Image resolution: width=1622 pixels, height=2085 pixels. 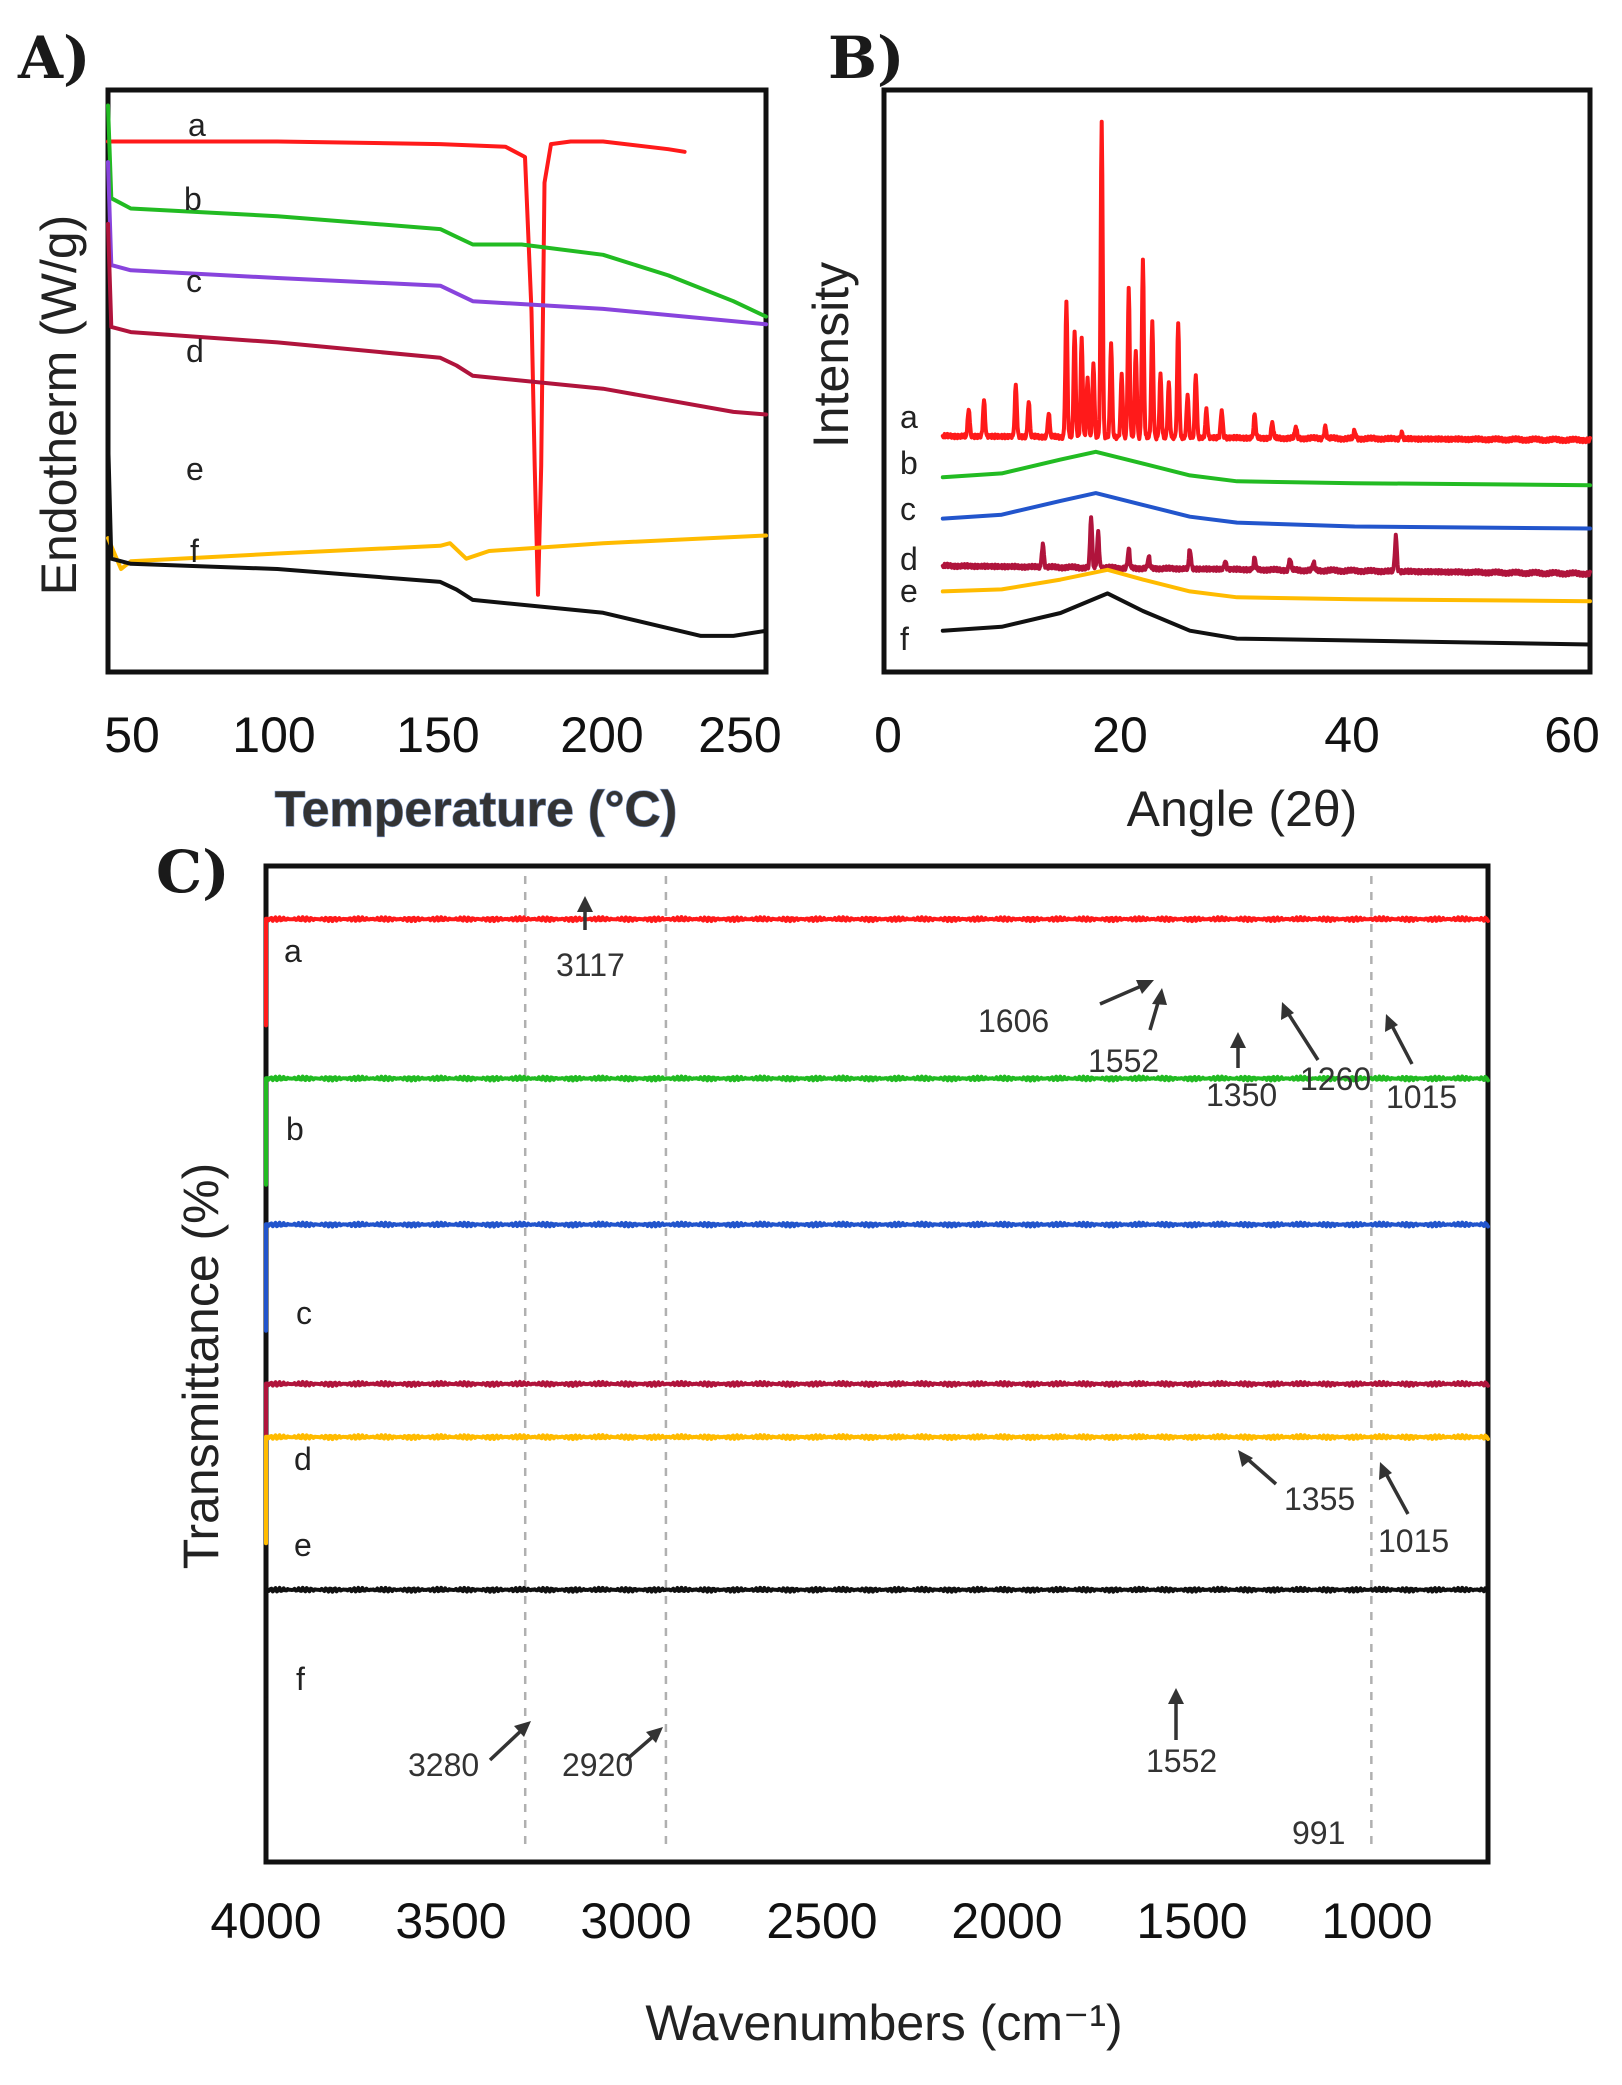 I want to click on panel-b-x-ticks: 0 20 40 60, so click(x=1237, y=735).